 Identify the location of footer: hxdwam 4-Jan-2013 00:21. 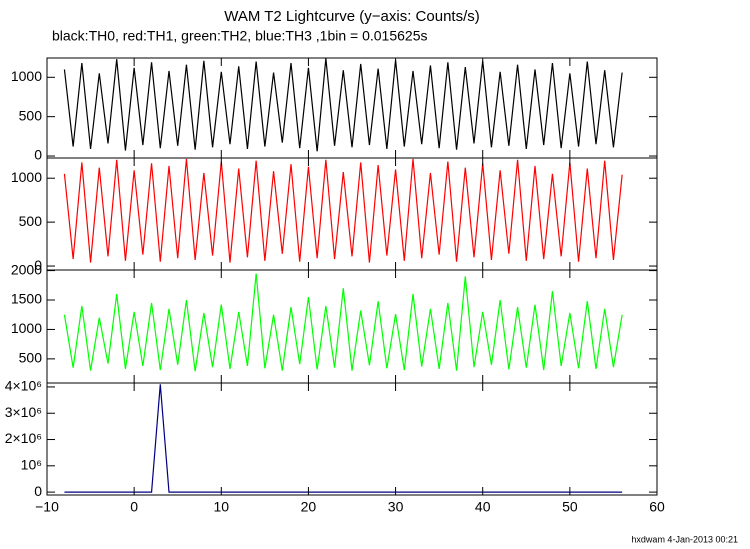
(684, 539).